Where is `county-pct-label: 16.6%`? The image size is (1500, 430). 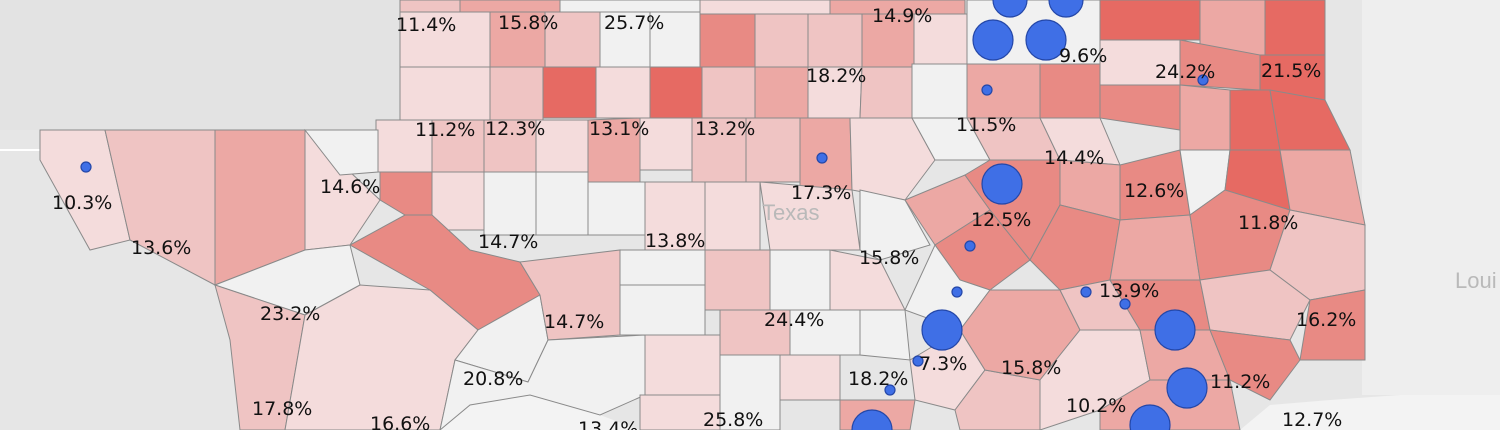
county-pct-label: 16.6% is located at coordinates (400, 421).